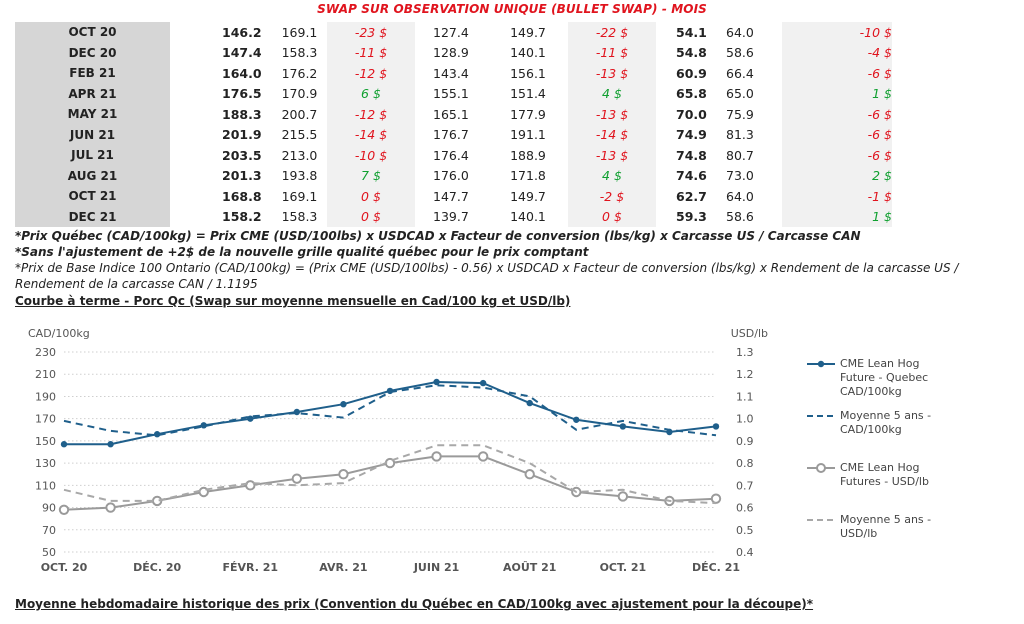 The width and height of the screenshot is (1024, 624). Describe the element at coordinates (242, 176) in the screenshot. I see `cme-cad-value: 201.3` at that location.